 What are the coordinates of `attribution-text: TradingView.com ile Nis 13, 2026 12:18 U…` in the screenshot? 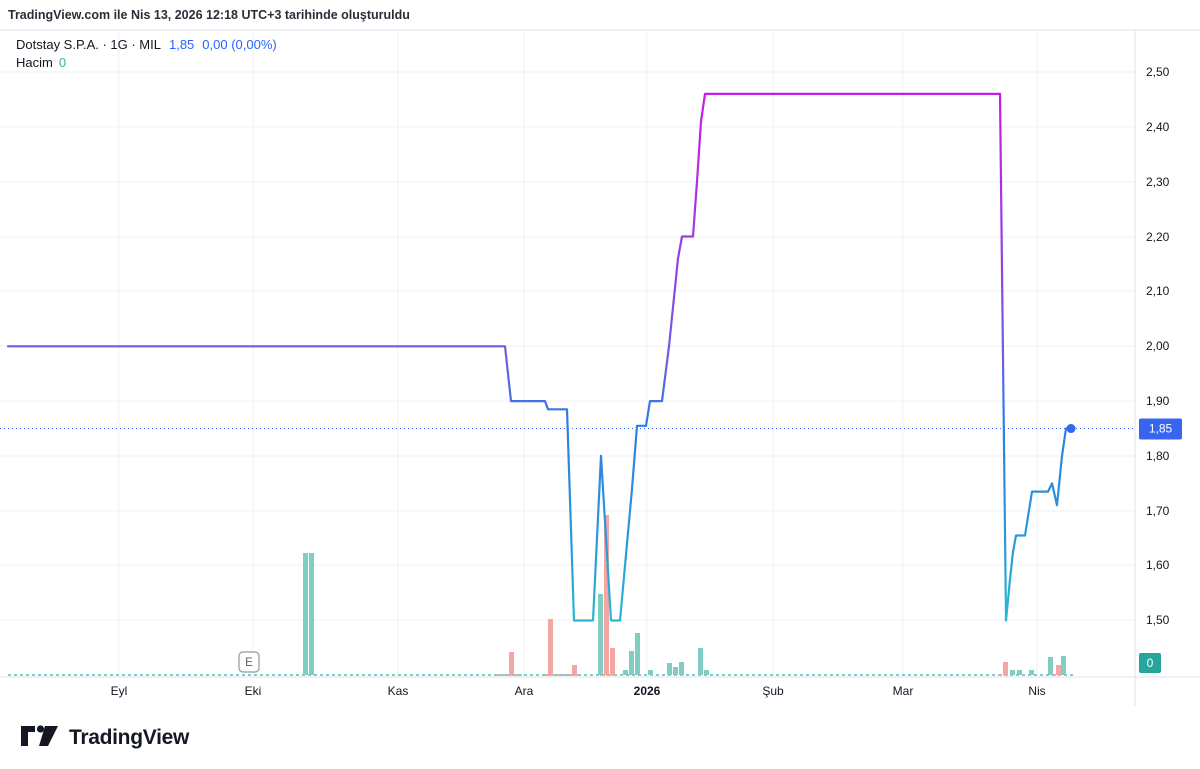 It's located at (209, 15).